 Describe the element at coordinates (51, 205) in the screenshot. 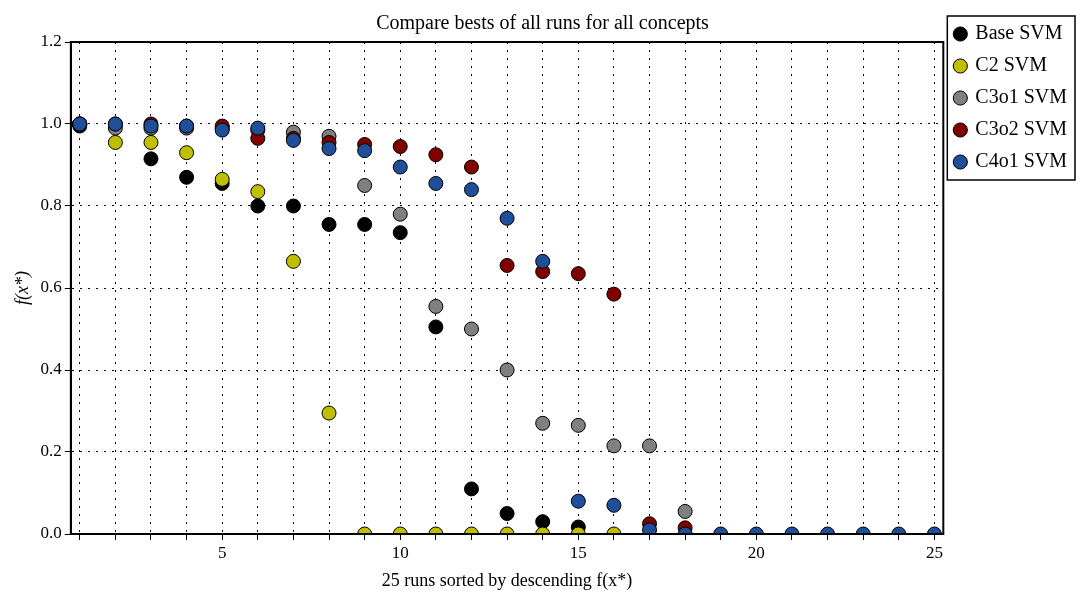

I see `y-tick-label: 0.8` at that location.